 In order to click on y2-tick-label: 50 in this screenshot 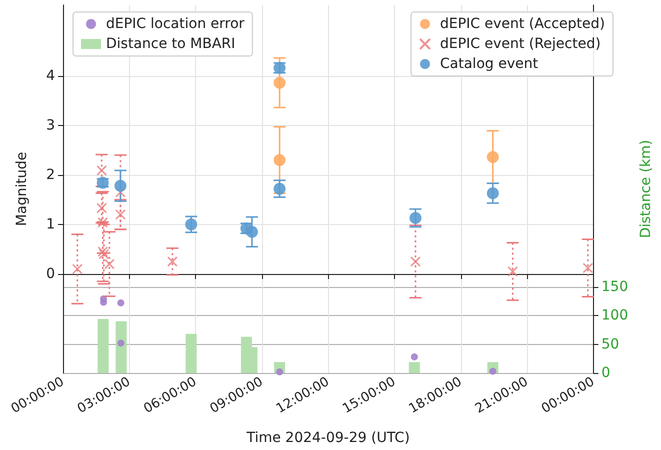, I will do `click(610, 344)`.